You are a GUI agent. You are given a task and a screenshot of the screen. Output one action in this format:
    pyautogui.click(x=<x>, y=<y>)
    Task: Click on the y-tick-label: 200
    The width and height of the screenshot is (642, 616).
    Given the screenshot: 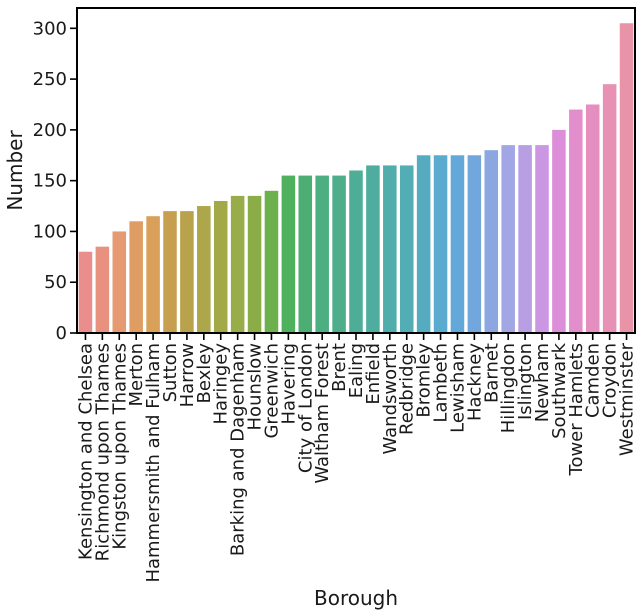 What is the action you would take?
    pyautogui.click(x=50, y=130)
    